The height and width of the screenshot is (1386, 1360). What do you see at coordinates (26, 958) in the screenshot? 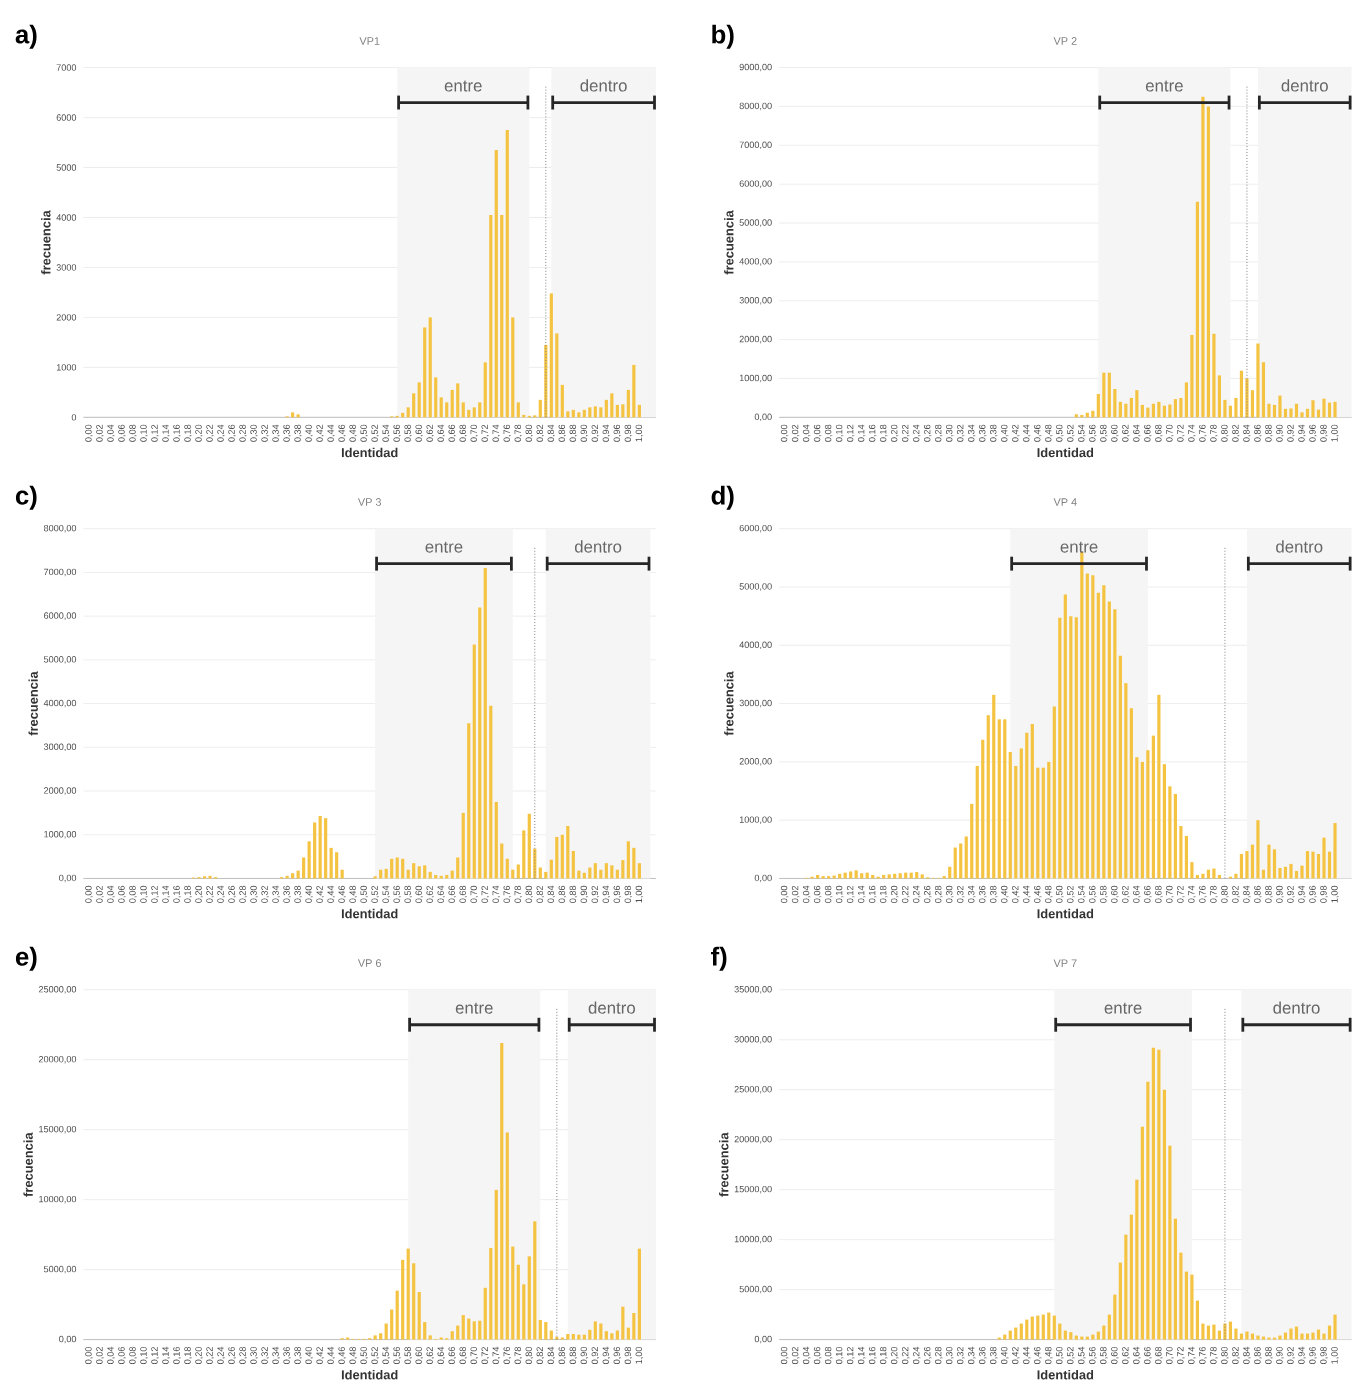
I see `text: e)` at bounding box center [26, 958].